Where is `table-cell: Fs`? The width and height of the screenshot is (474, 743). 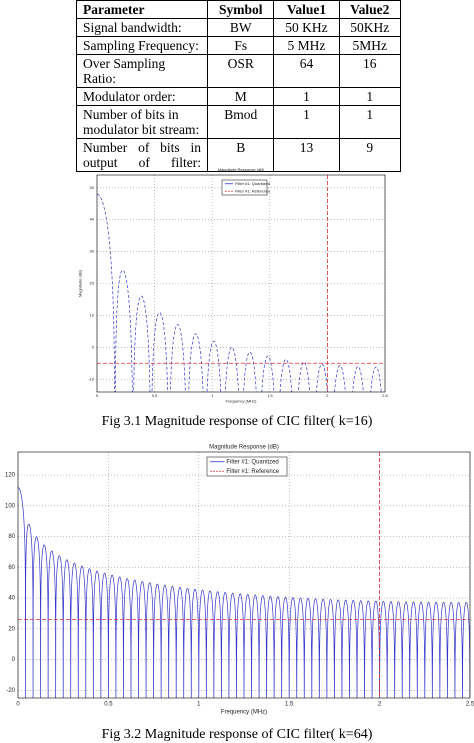 table-cell: Fs is located at coordinates (240, 45).